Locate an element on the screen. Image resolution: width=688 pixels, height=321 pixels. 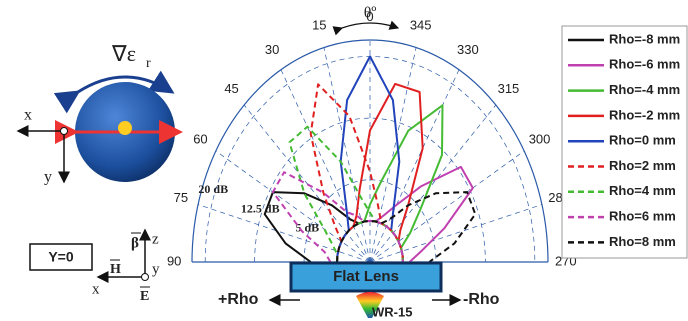
radial-tick-label: 5 dB is located at coordinates (307, 227).